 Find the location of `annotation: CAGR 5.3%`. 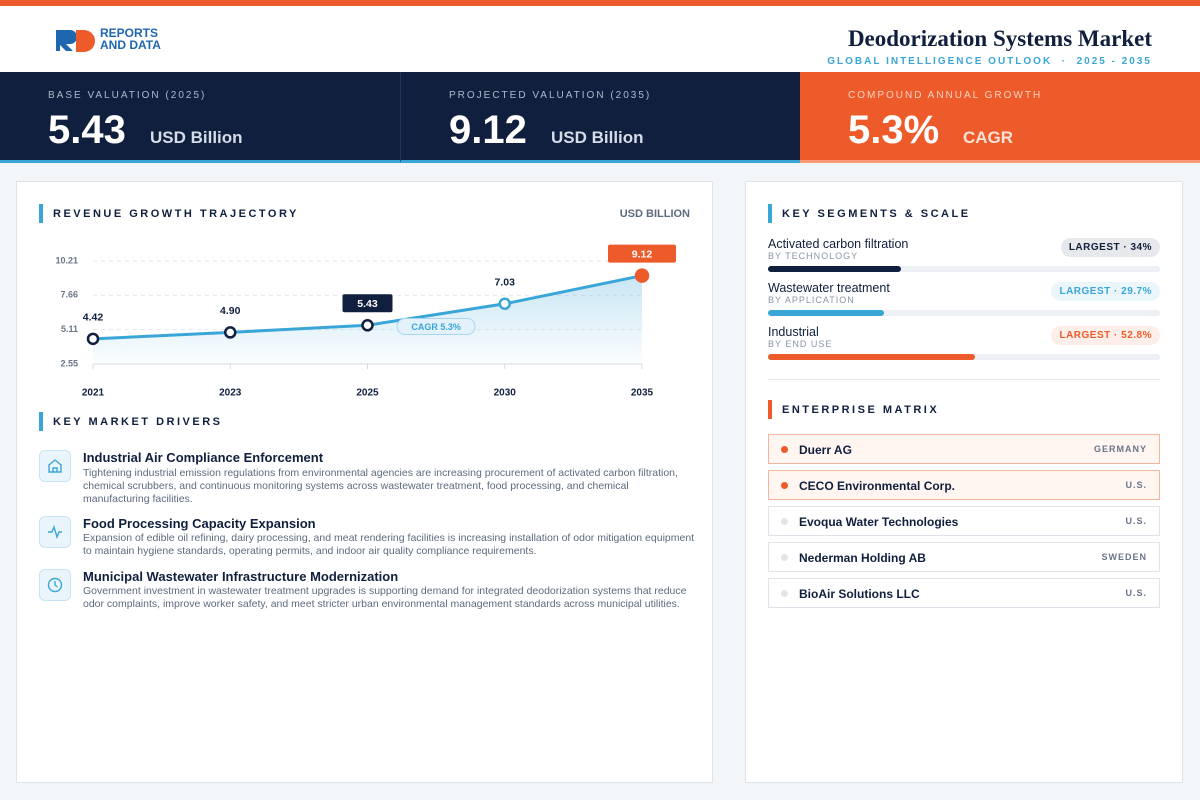

annotation: CAGR 5.3% is located at coordinates (436, 327).